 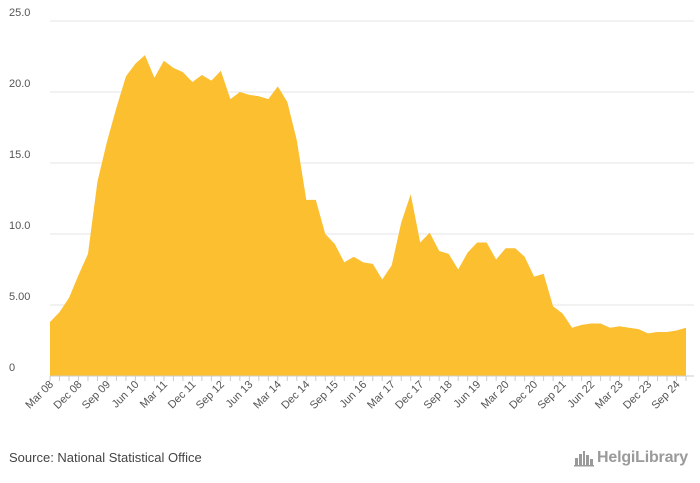 I want to click on x-tick-label: Jun 10, so click(x=126, y=395).